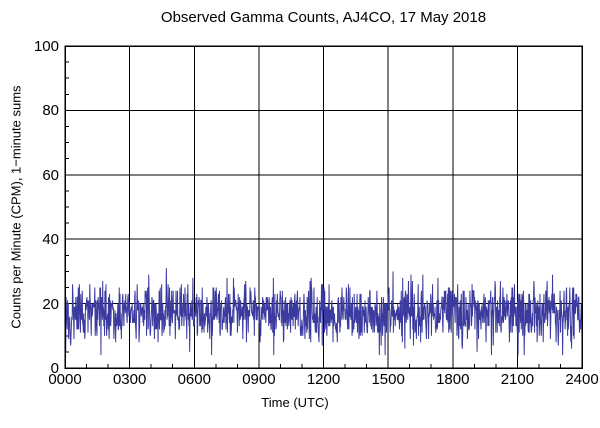 The width and height of the screenshot is (600, 428). What do you see at coordinates (323, 379) in the screenshot?
I see `x-tick-label: 1200` at bounding box center [323, 379].